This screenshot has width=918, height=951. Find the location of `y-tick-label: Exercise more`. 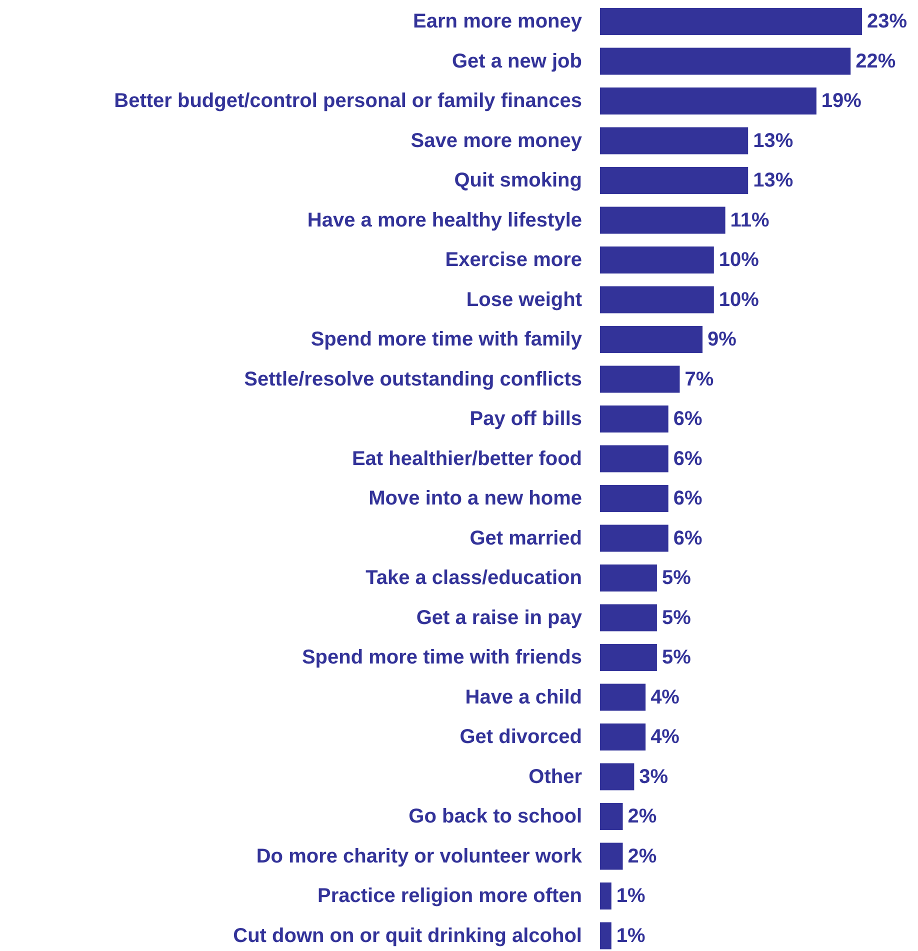

y-tick-label: Exercise more is located at coordinates (513, 260).